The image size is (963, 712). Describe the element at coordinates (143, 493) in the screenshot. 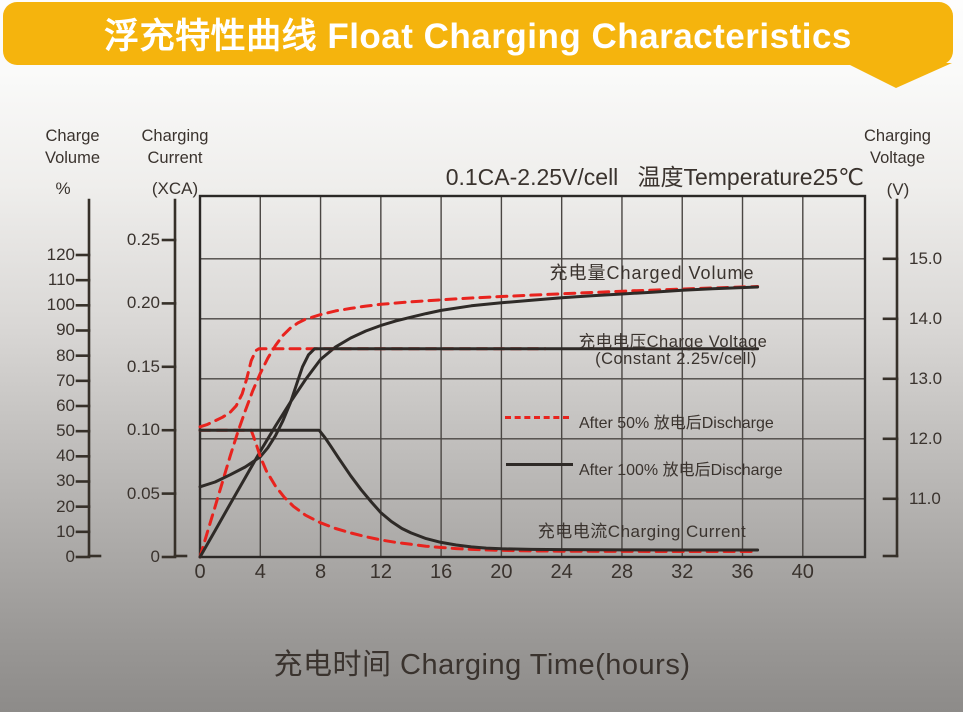

I see `current-tick-label: 0.05` at that location.